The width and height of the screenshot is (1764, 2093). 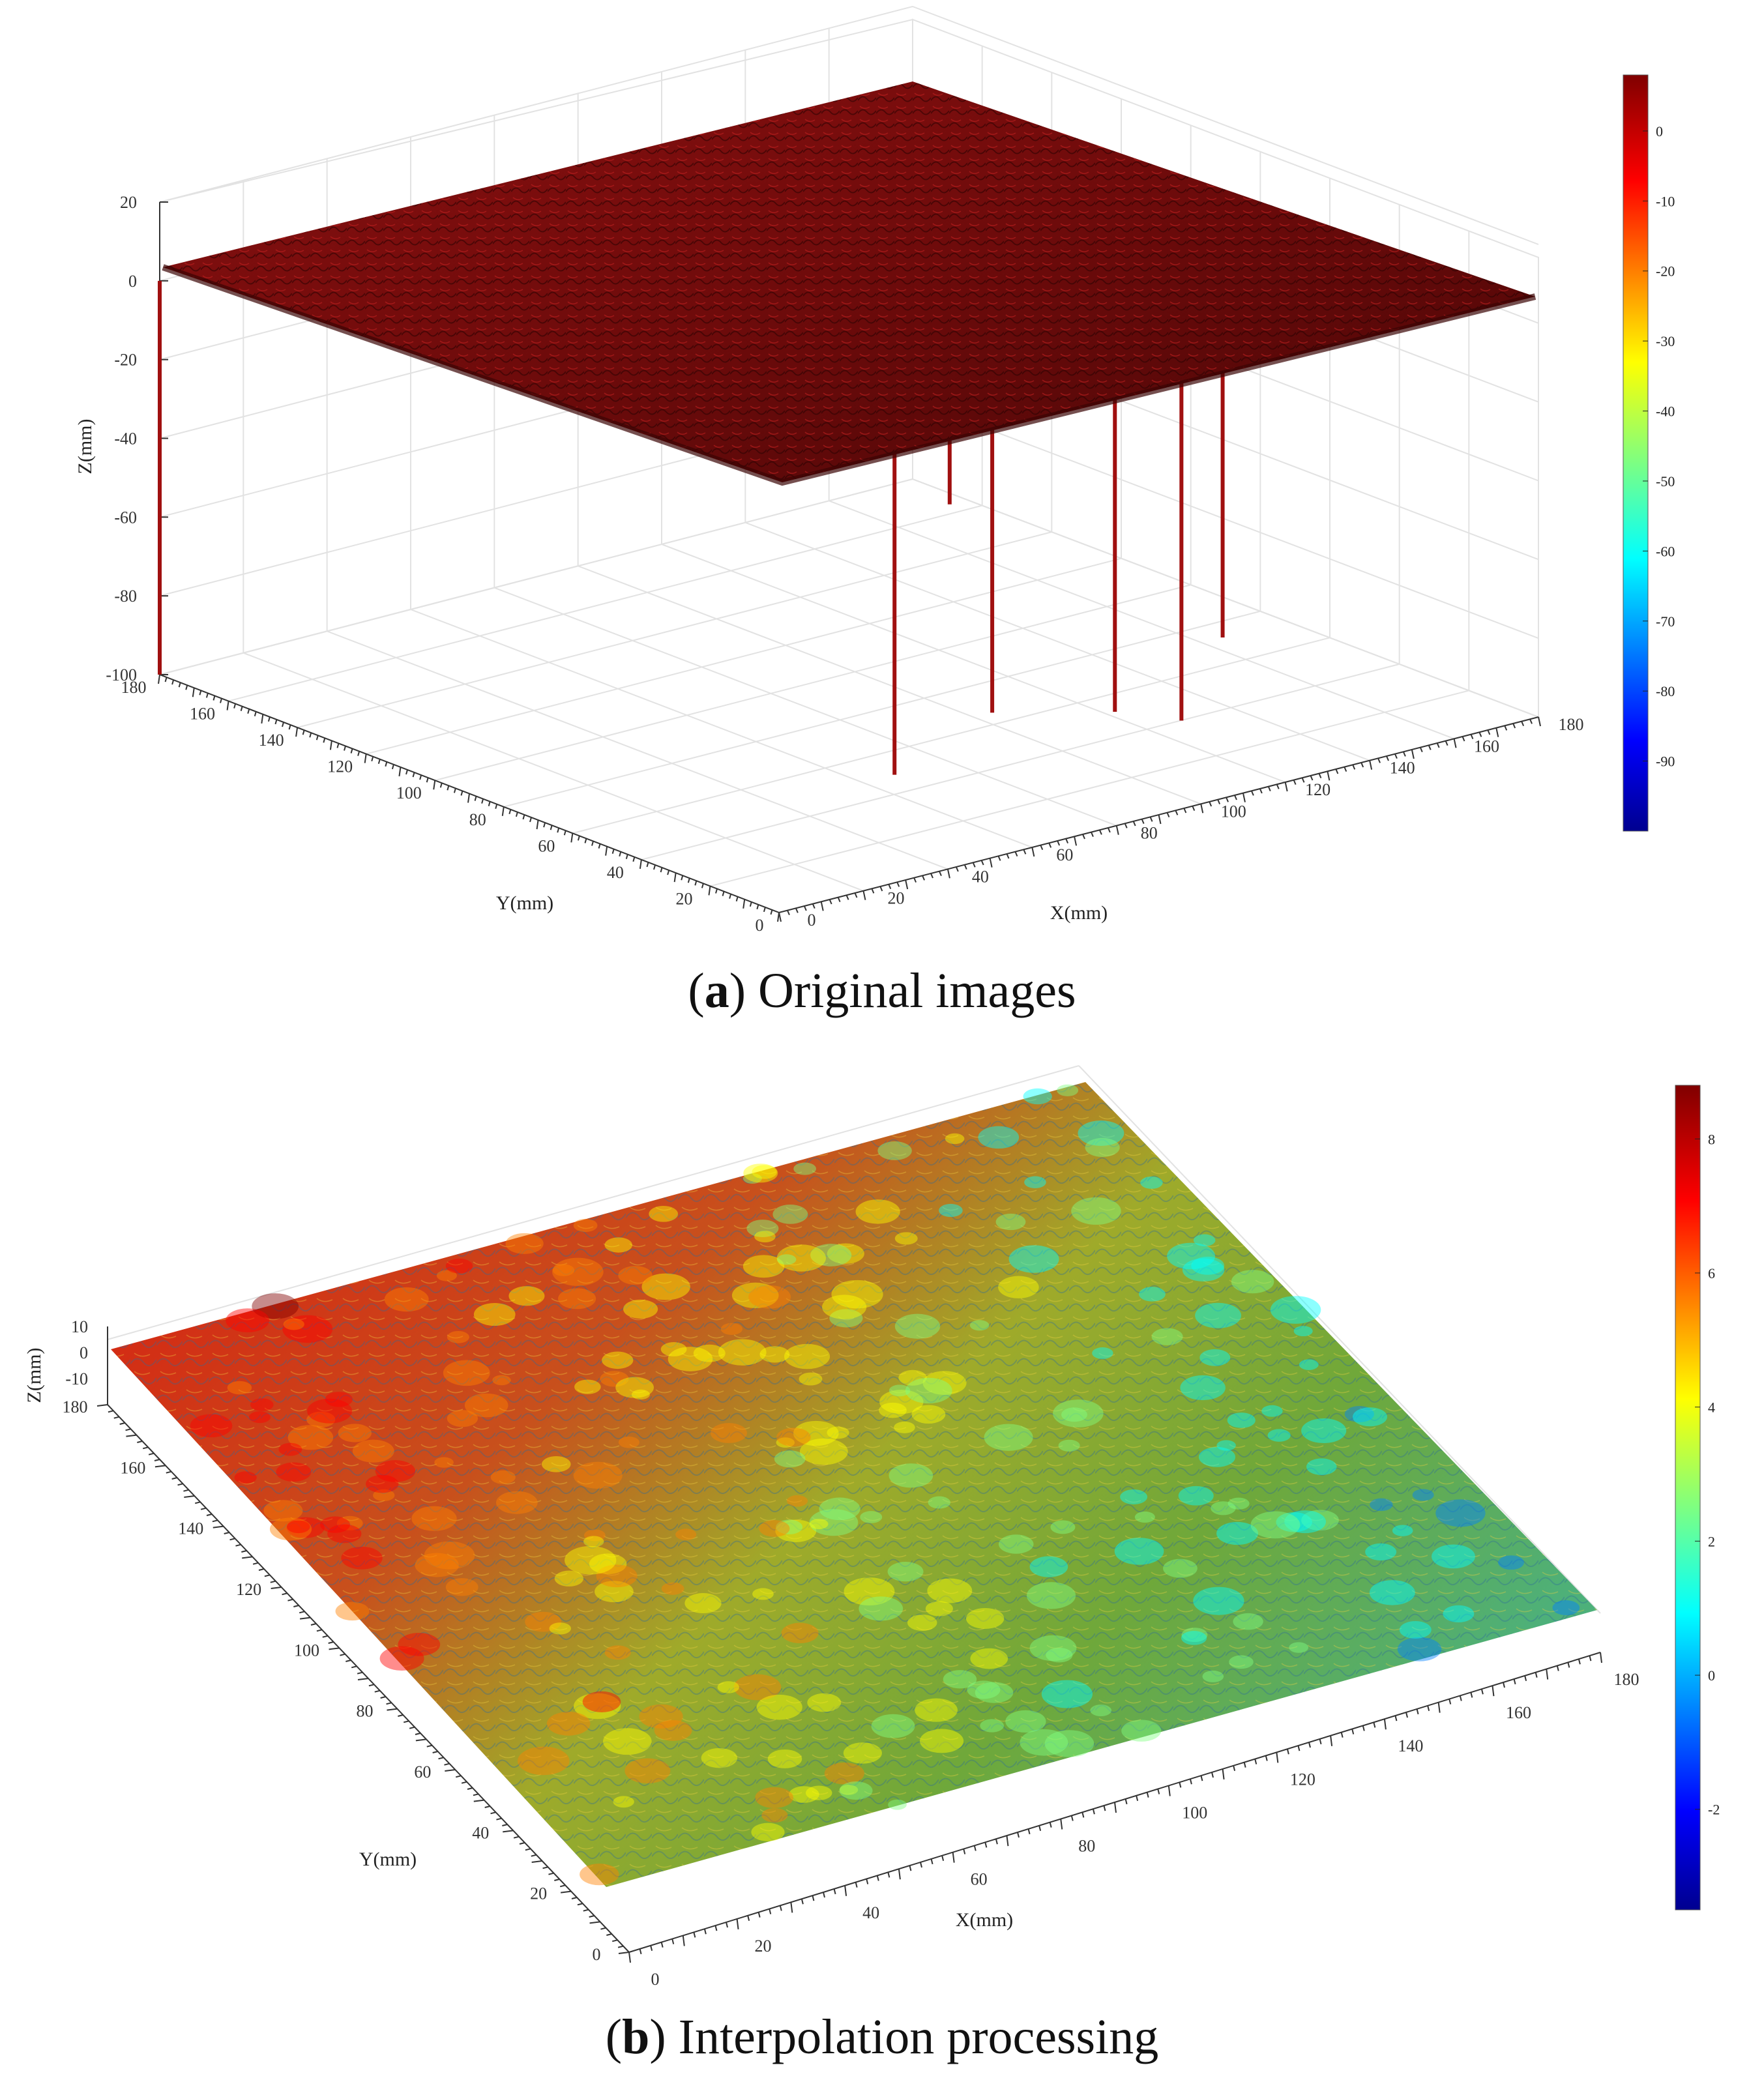 What do you see at coordinates (340, 766) in the screenshot?
I see `y-tick-label: 120` at bounding box center [340, 766].